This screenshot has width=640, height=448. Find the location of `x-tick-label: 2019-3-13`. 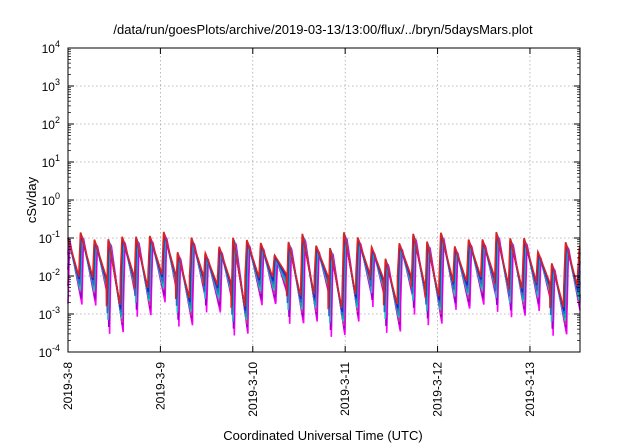

x-tick-label: 2019-3-13 is located at coordinates (530, 389).